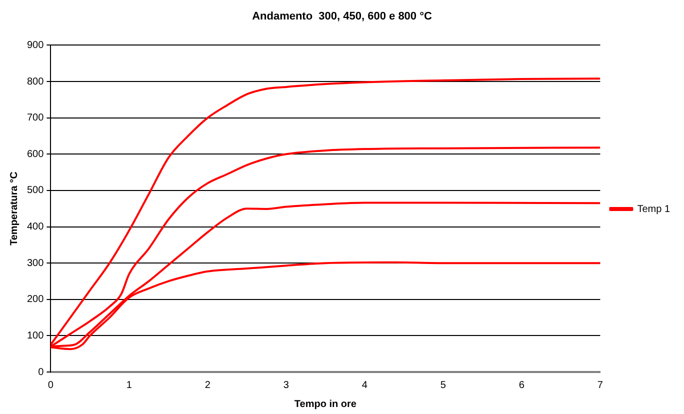  What do you see at coordinates (365, 385) in the screenshot?
I see `x-tick-label: 4` at bounding box center [365, 385].